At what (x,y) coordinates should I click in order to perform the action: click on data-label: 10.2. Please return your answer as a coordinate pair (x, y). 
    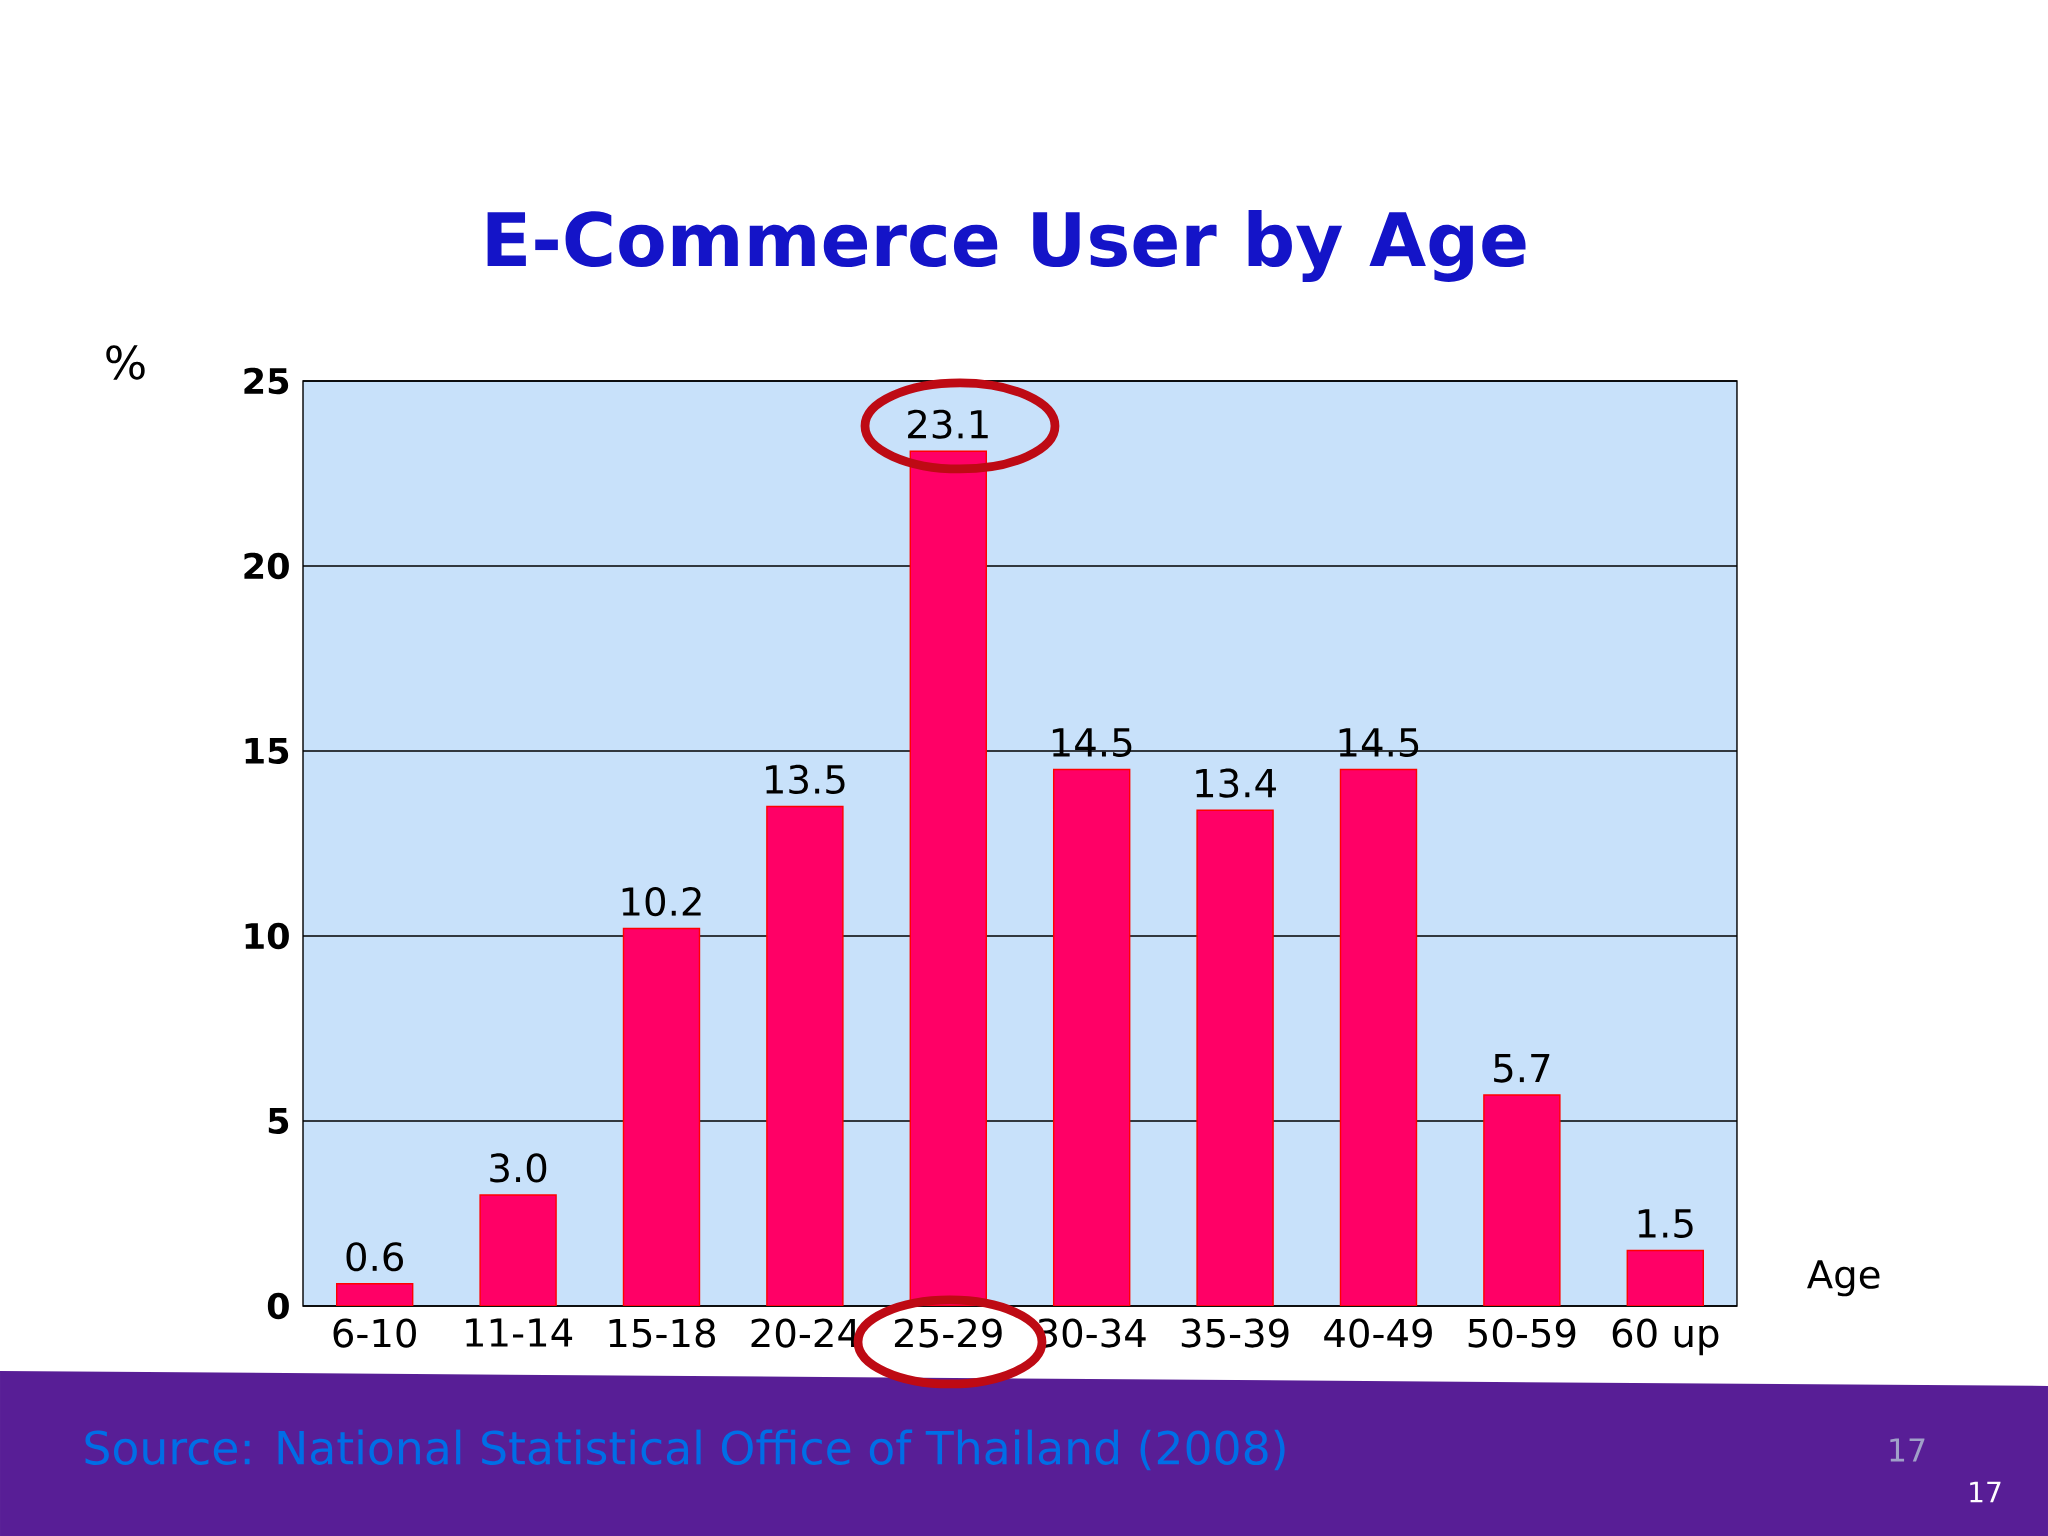
    Looking at the image, I should click on (661, 901).